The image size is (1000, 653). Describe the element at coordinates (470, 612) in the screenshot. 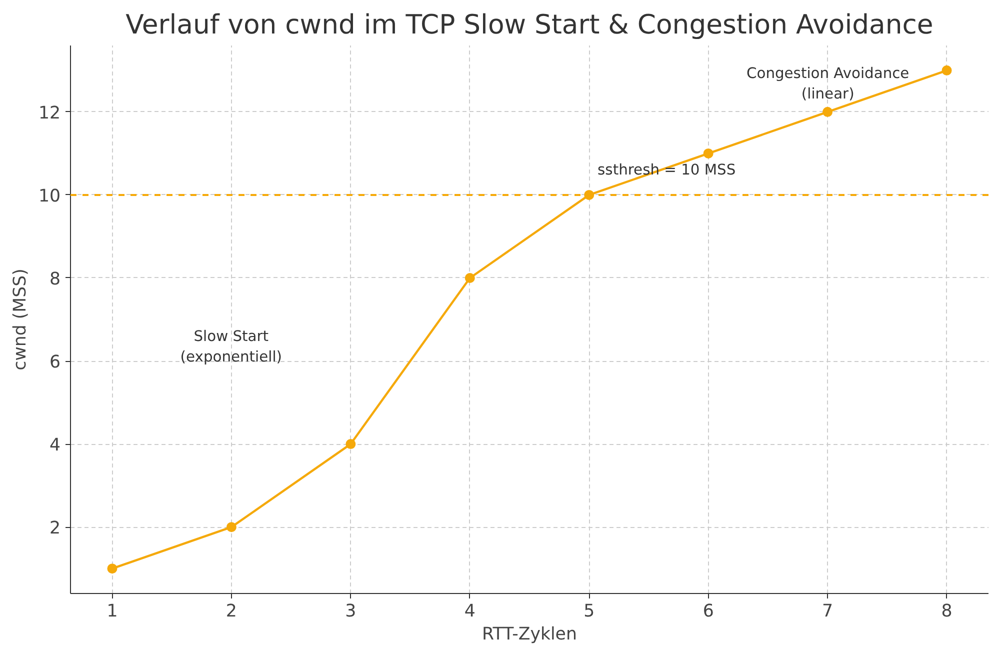

I see `x-tick-label: 4` at that location.